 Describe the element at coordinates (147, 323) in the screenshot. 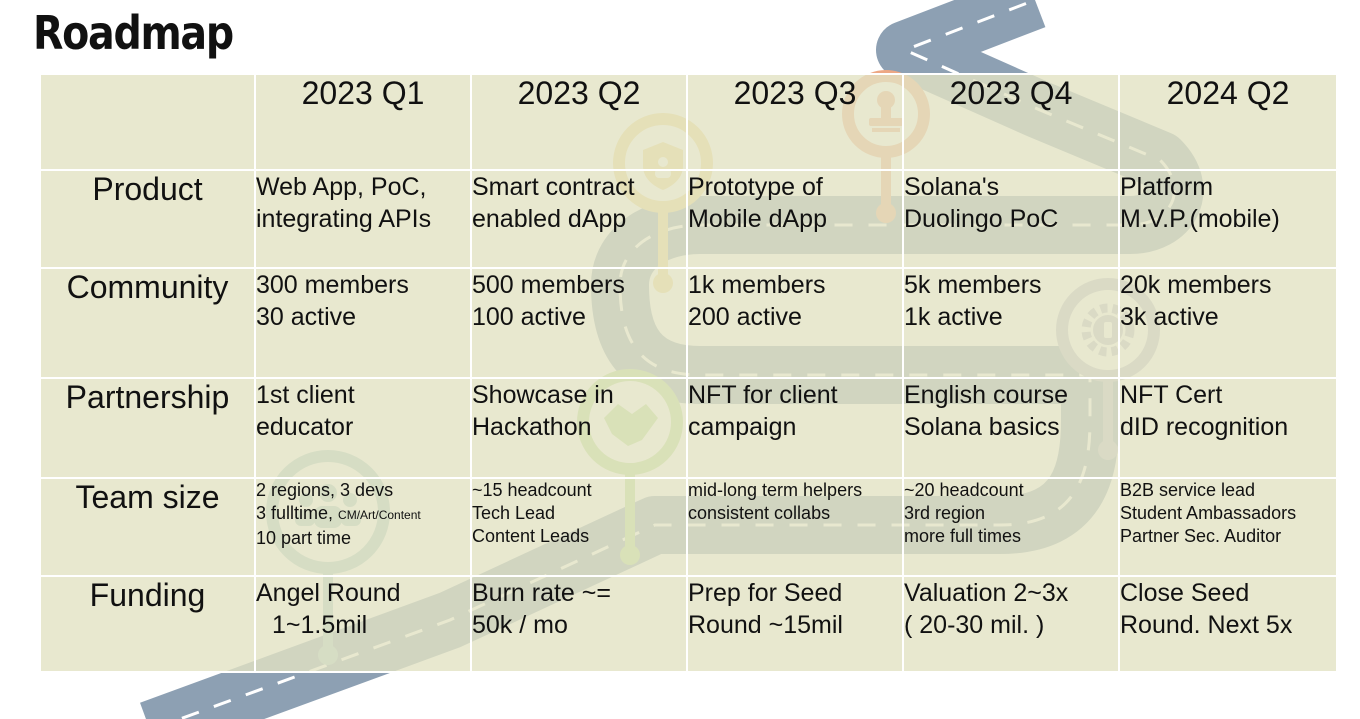

I see `row-header: Community` at that location.